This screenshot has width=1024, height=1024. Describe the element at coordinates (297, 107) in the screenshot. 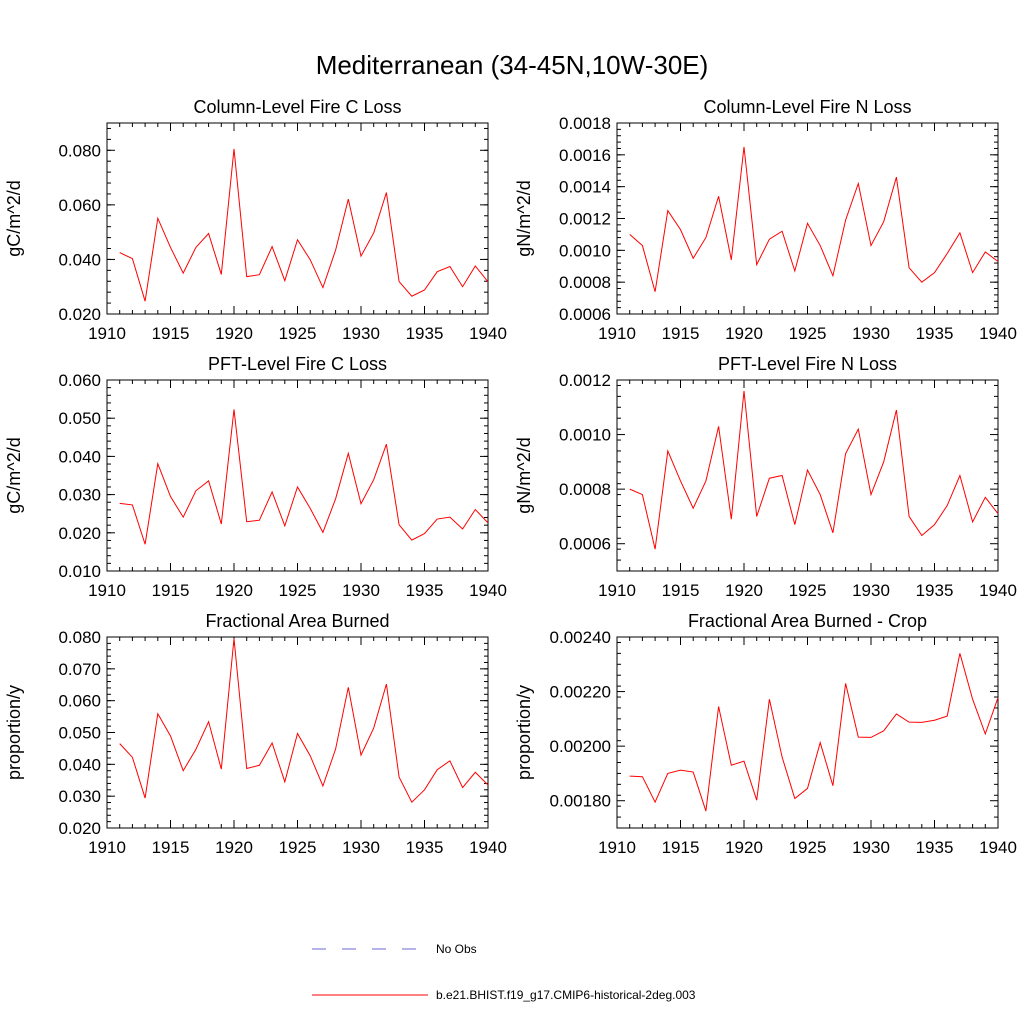

I see `panel-title: Column-Level Fire C Loss` at that location.